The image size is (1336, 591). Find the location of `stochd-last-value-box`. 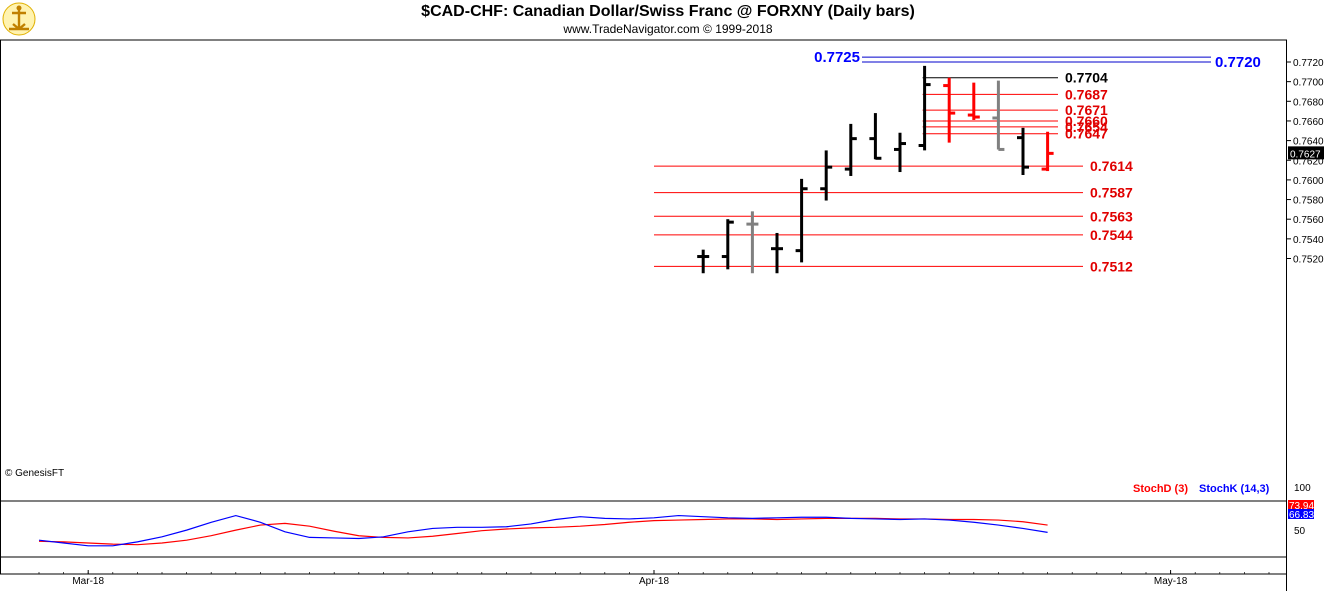

stochd-last-value-box is located at coordinates (1301, 505).